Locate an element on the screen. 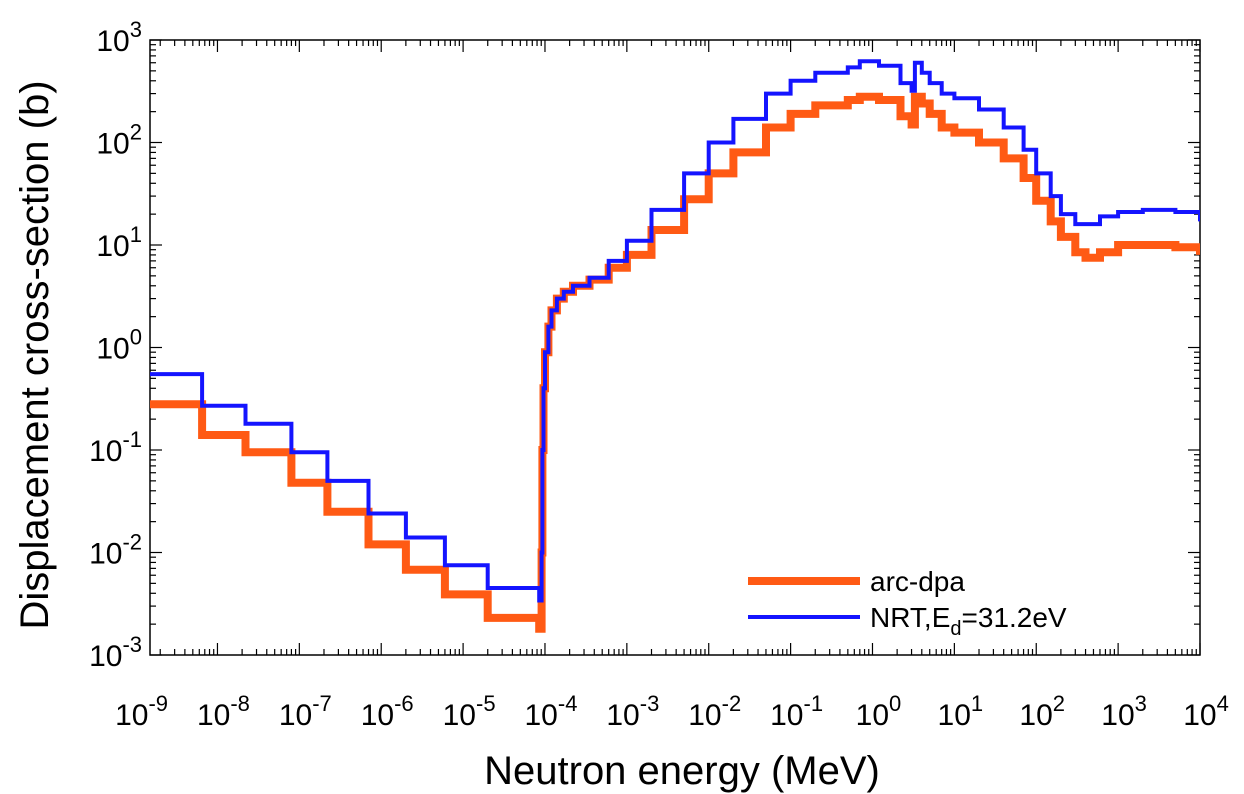 This screenshot has width=1244, height=794. x-tick-label: 10⁻⁹ is located at coordinates (141, 711).